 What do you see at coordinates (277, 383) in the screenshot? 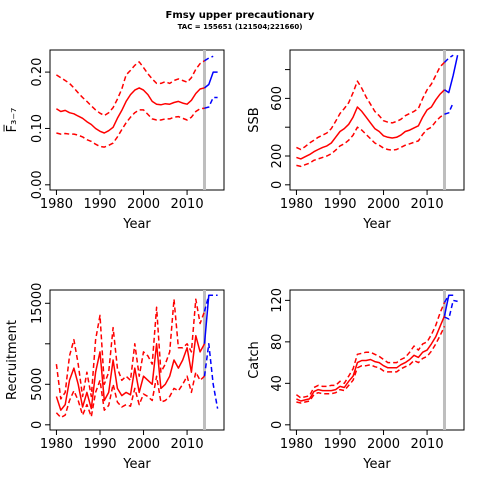
I see `y-tick-label: 40` at bounding box center [277, 383].